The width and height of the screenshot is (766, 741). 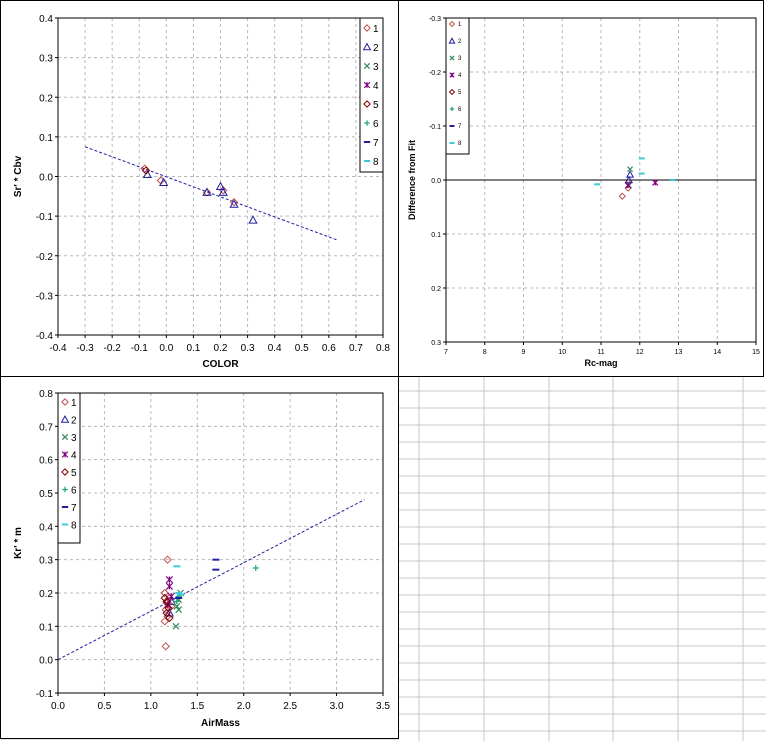 What do you see at coordinates (679, 352) in the screenshot?
I see `x-tick-label: 13` at bounding box center [679, 352].